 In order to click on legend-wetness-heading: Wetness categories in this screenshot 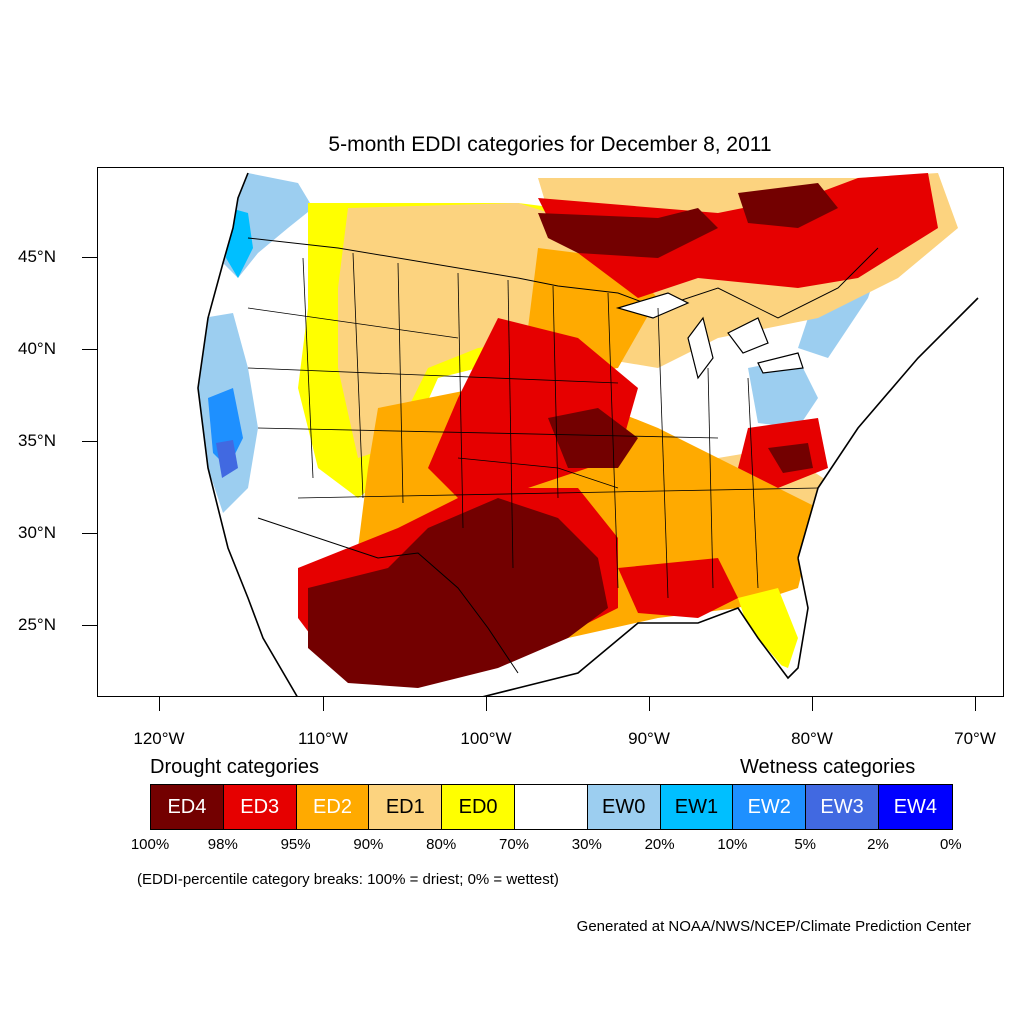, I will do `click(828, 767)`.